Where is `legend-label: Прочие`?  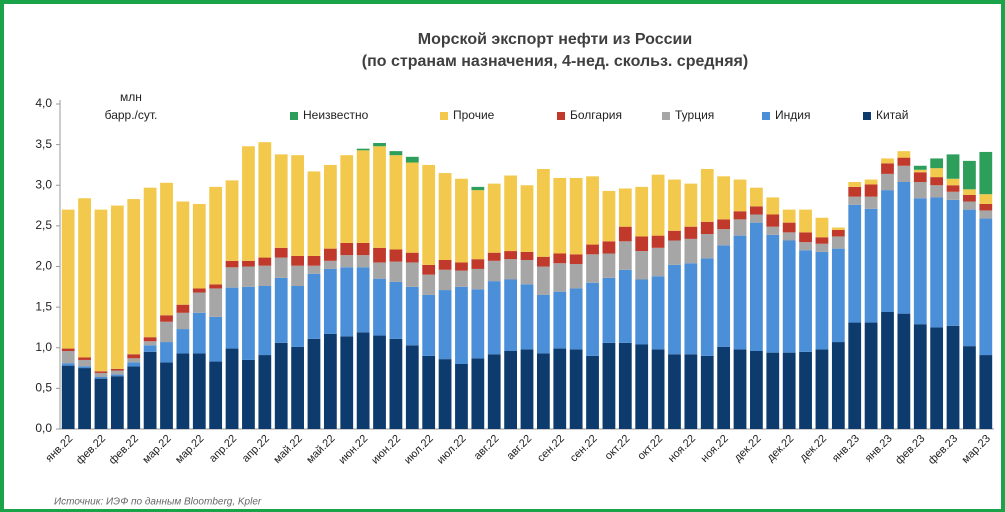
legend-label: Прочие is located at coordinates (474, 115).